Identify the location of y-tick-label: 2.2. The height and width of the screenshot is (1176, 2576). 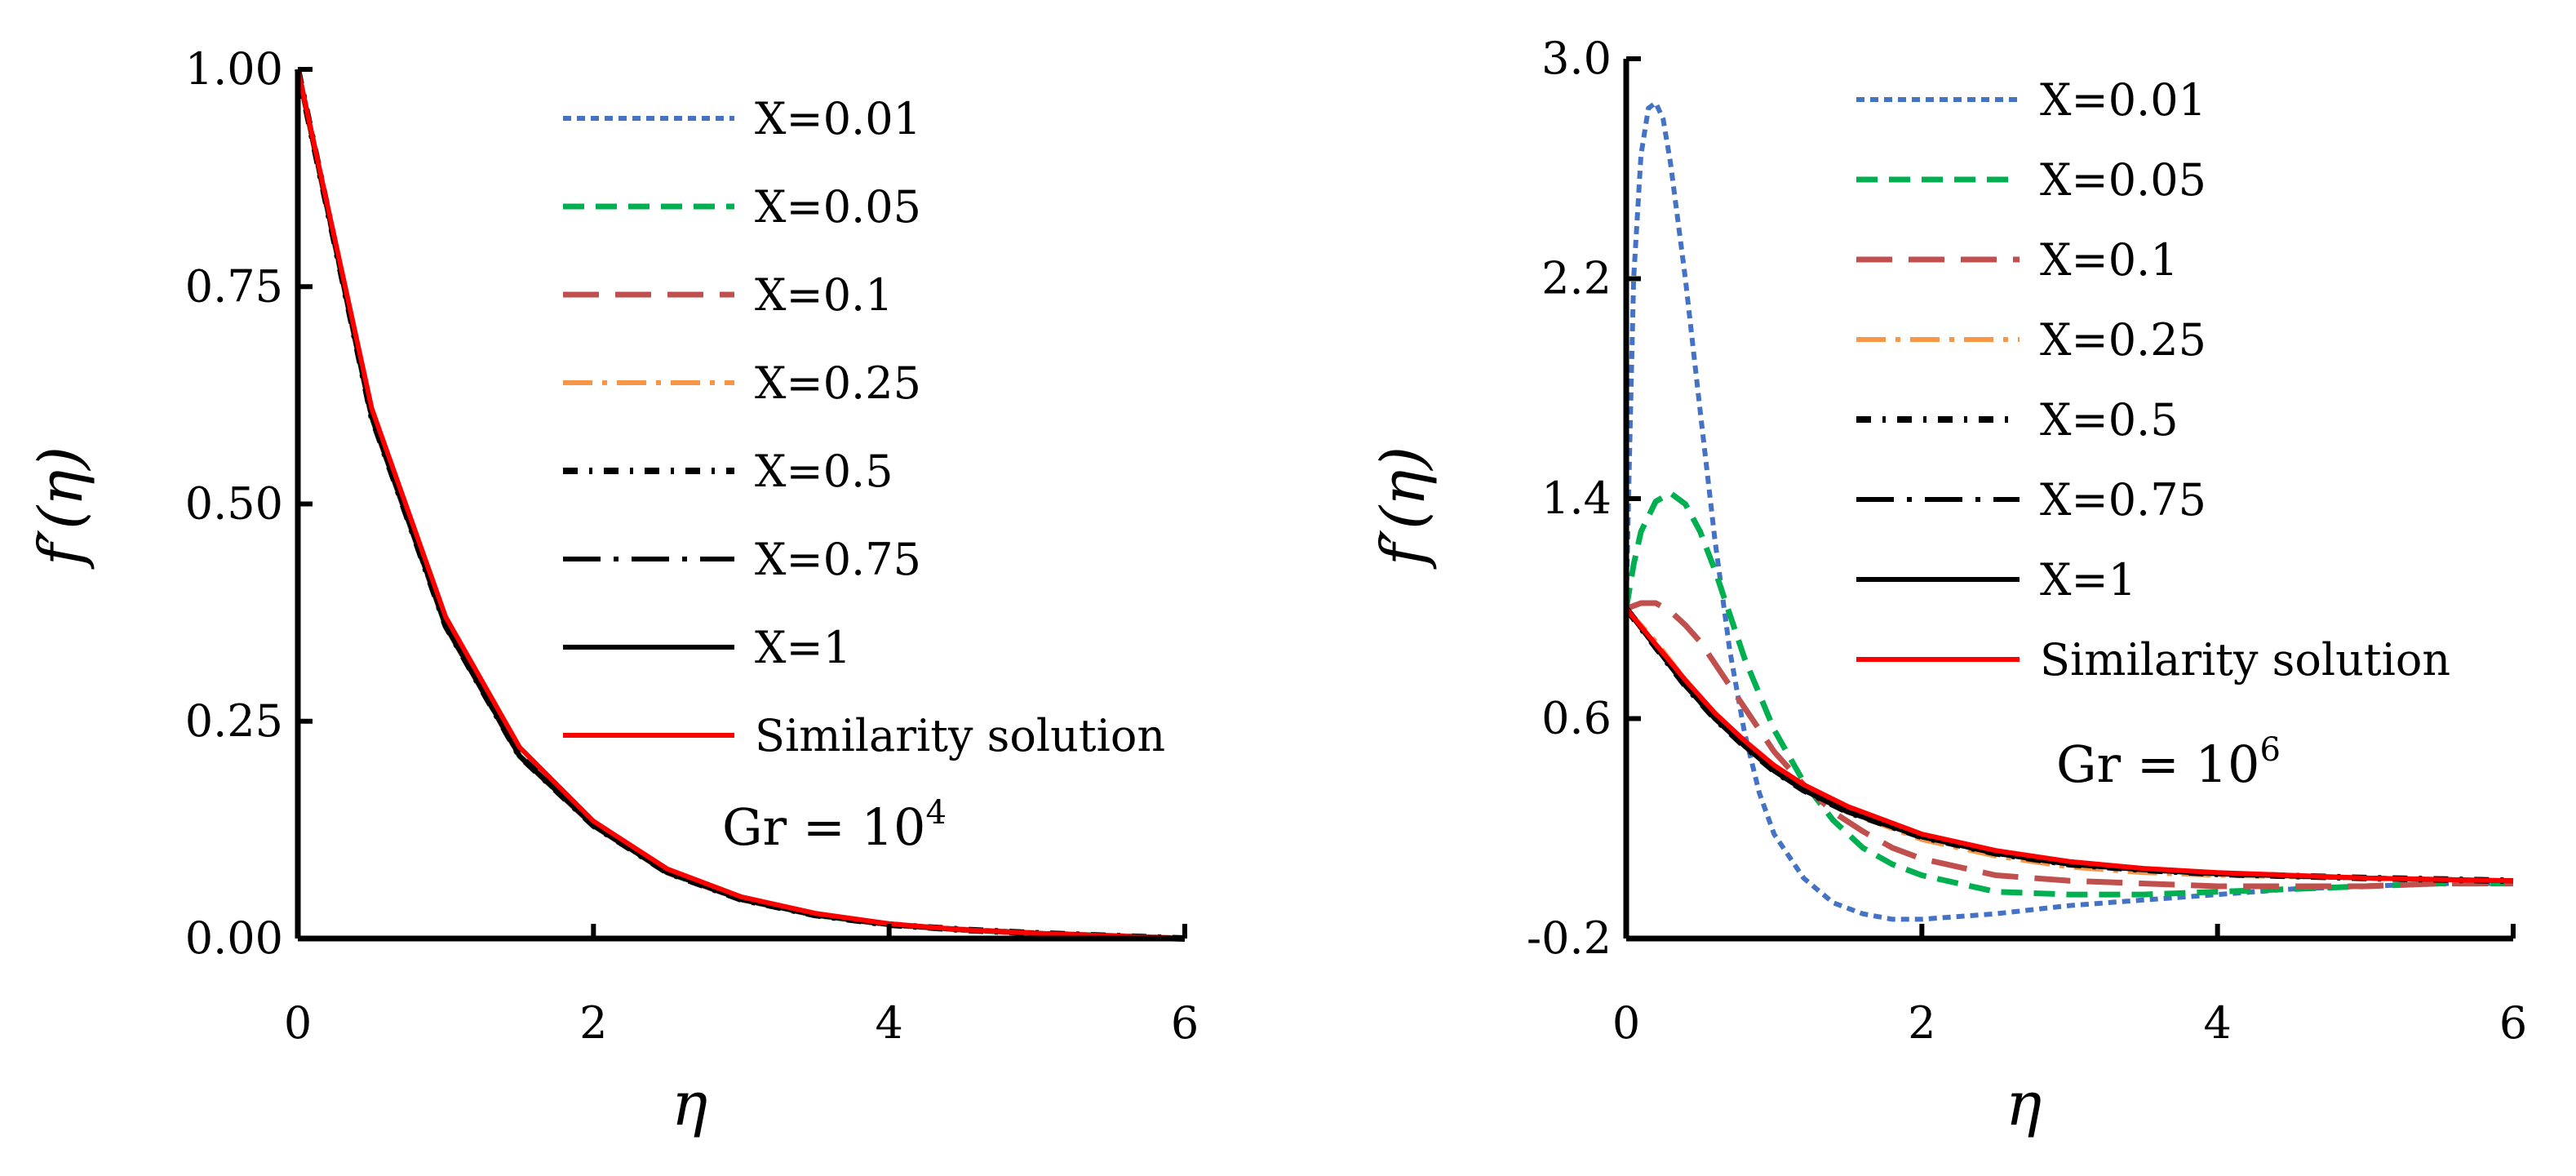
(1576, 279).